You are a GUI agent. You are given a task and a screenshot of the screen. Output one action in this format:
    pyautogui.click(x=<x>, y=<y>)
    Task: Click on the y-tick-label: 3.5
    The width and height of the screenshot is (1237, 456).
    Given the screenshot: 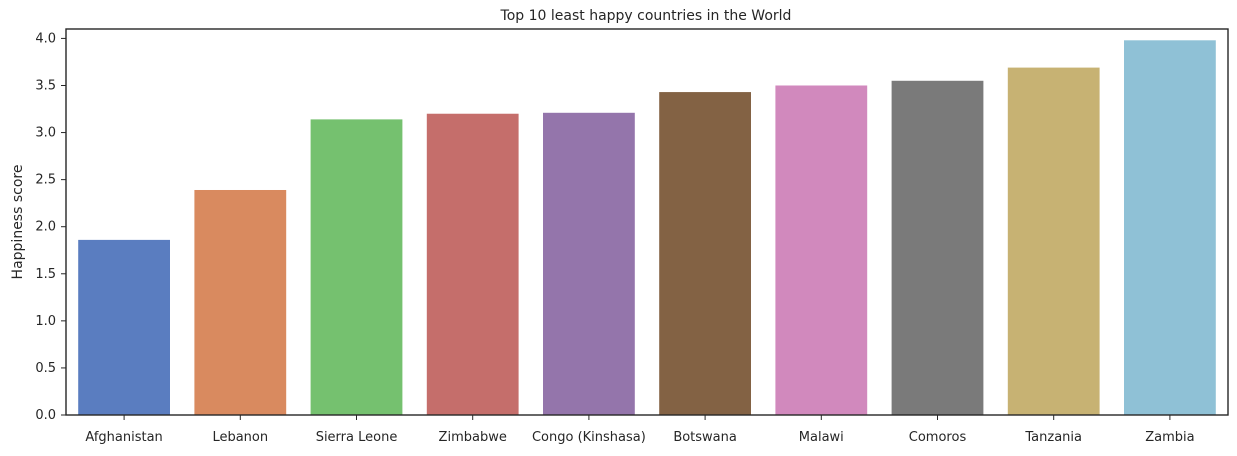 What is the action you would take?
    pyautogui.click(x=45, y=85)
    